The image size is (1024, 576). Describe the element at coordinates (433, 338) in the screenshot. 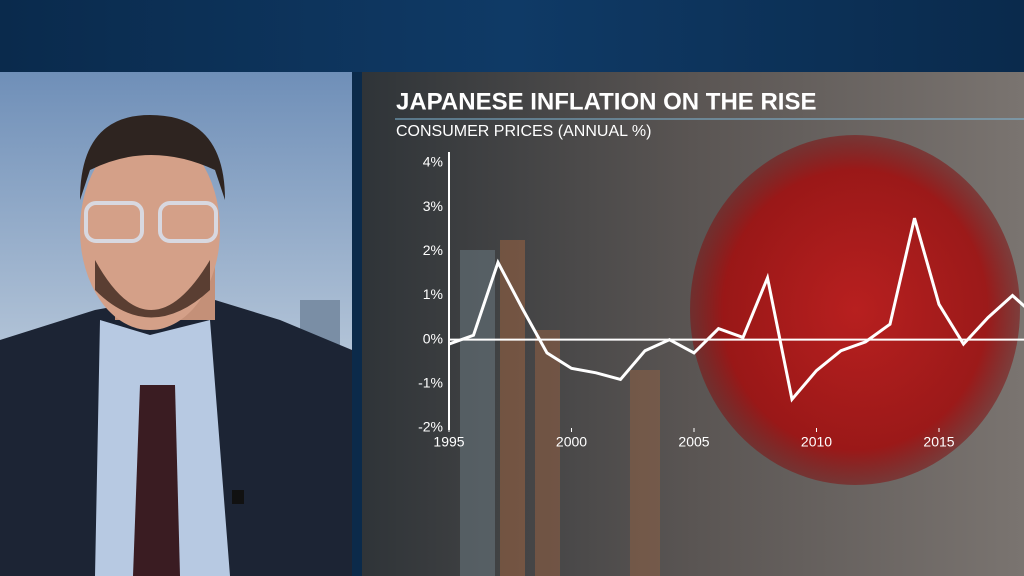

I see `y-tick-label: 0%` at that location.